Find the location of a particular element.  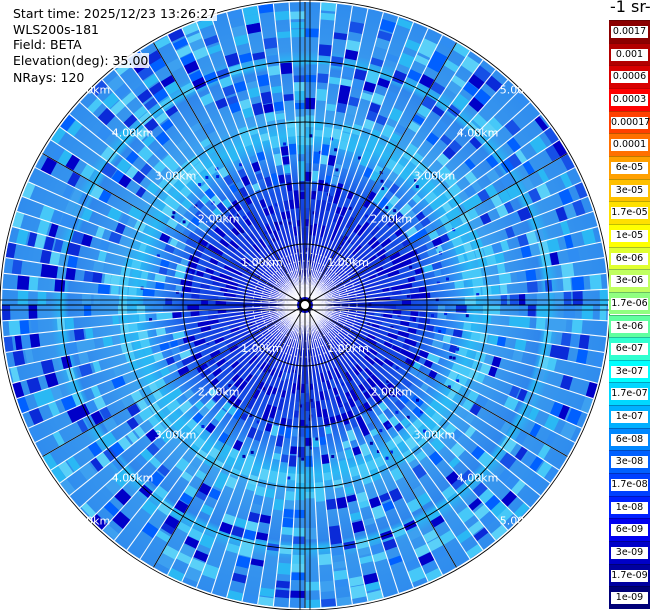

colorbar-tick-label: 1.7e-05 is located at coordinates (629, 213).